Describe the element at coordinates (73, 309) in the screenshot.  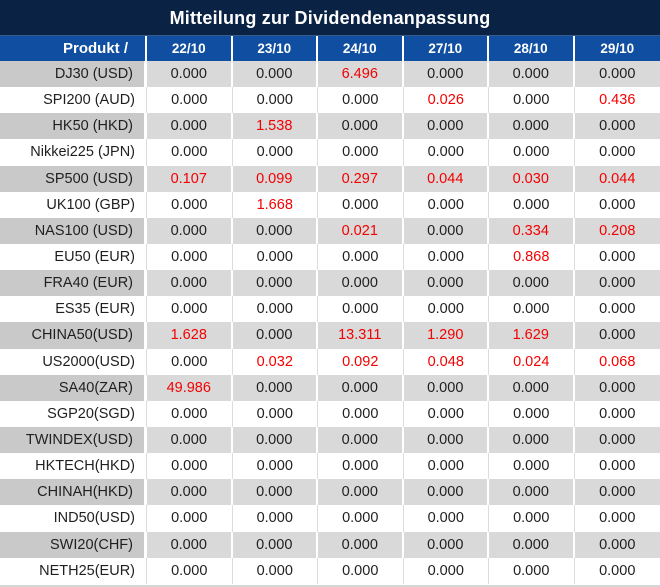
I see `product-cell: ES35 (EUR)` at that location.